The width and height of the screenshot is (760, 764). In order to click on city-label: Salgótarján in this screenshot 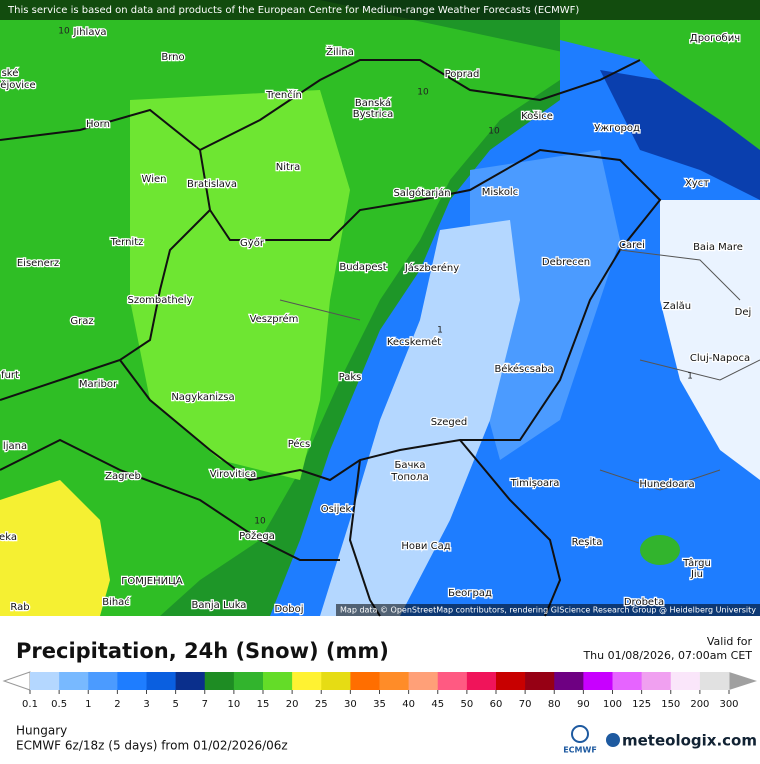, I will do `click(421, 193)`.